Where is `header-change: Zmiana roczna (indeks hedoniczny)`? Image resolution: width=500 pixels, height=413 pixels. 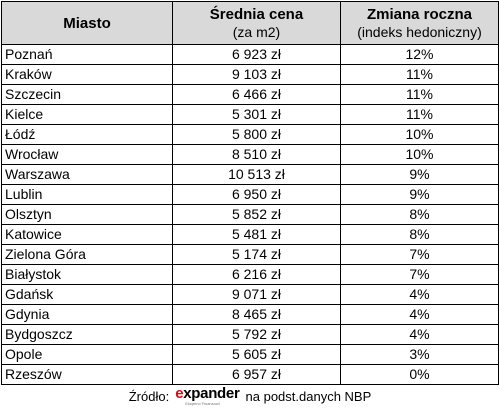 header-change: Zmiana roczna (indeks hedoniczny) is located at coordinates (419, 23).